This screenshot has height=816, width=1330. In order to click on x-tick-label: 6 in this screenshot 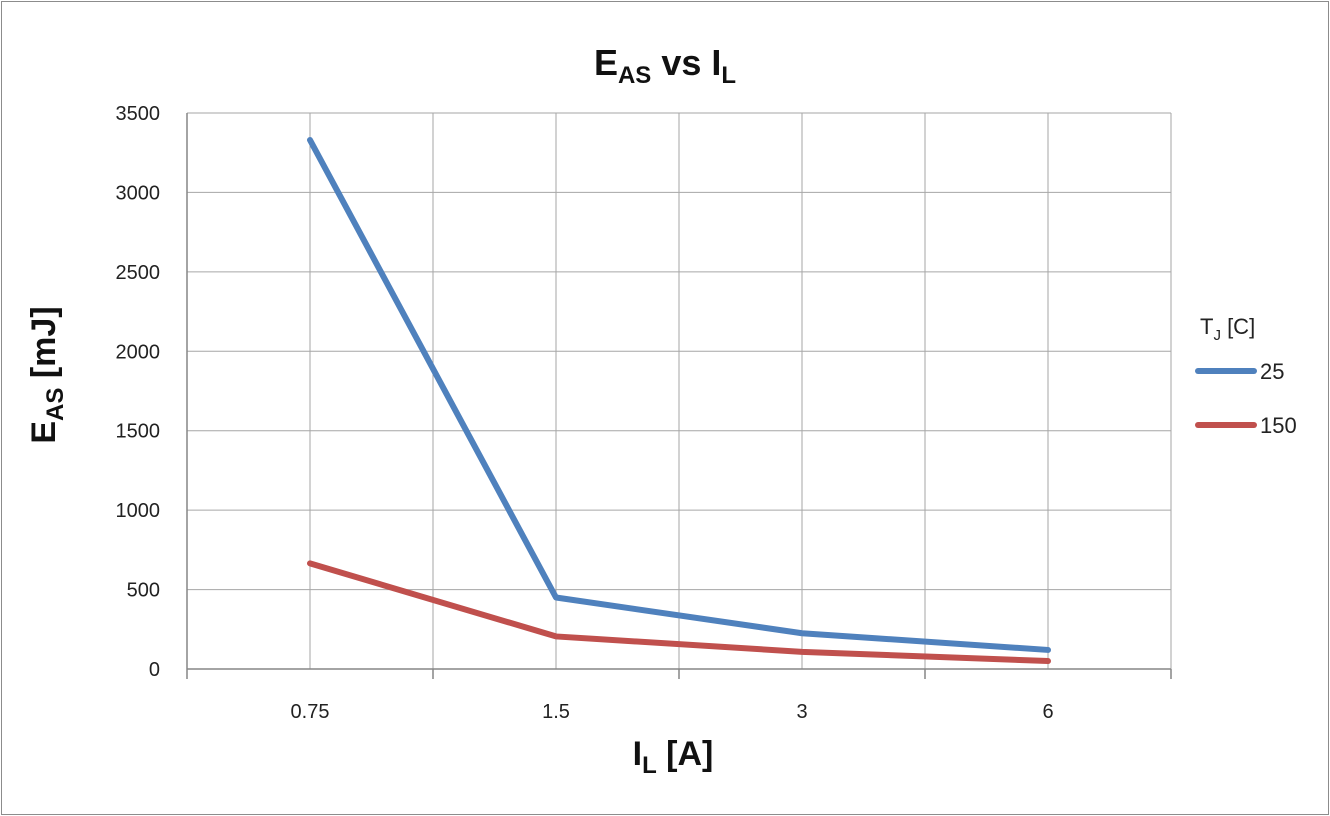, I will do `click(1047, 712)`.